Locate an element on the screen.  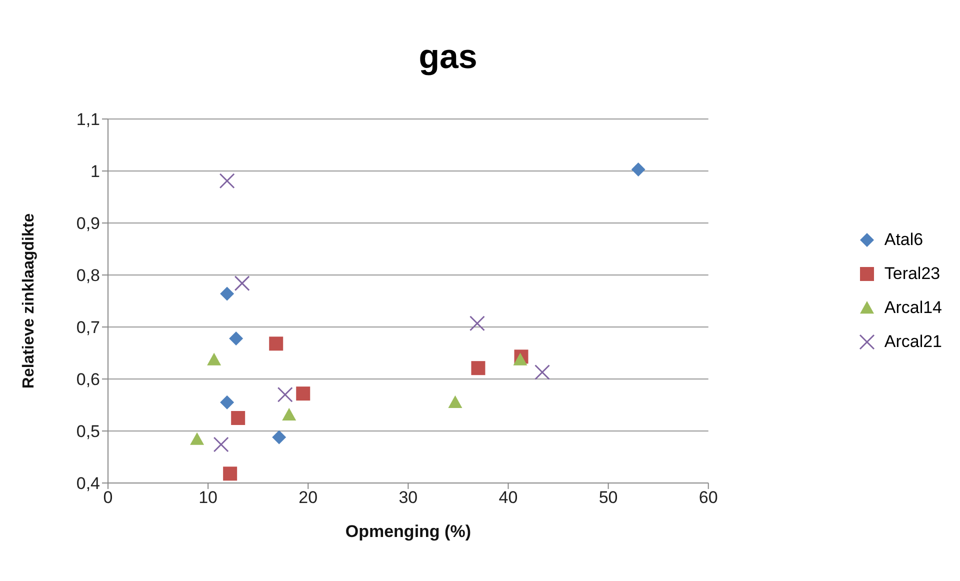
y-tick-label: 1 is located at coordinates (95, 172).